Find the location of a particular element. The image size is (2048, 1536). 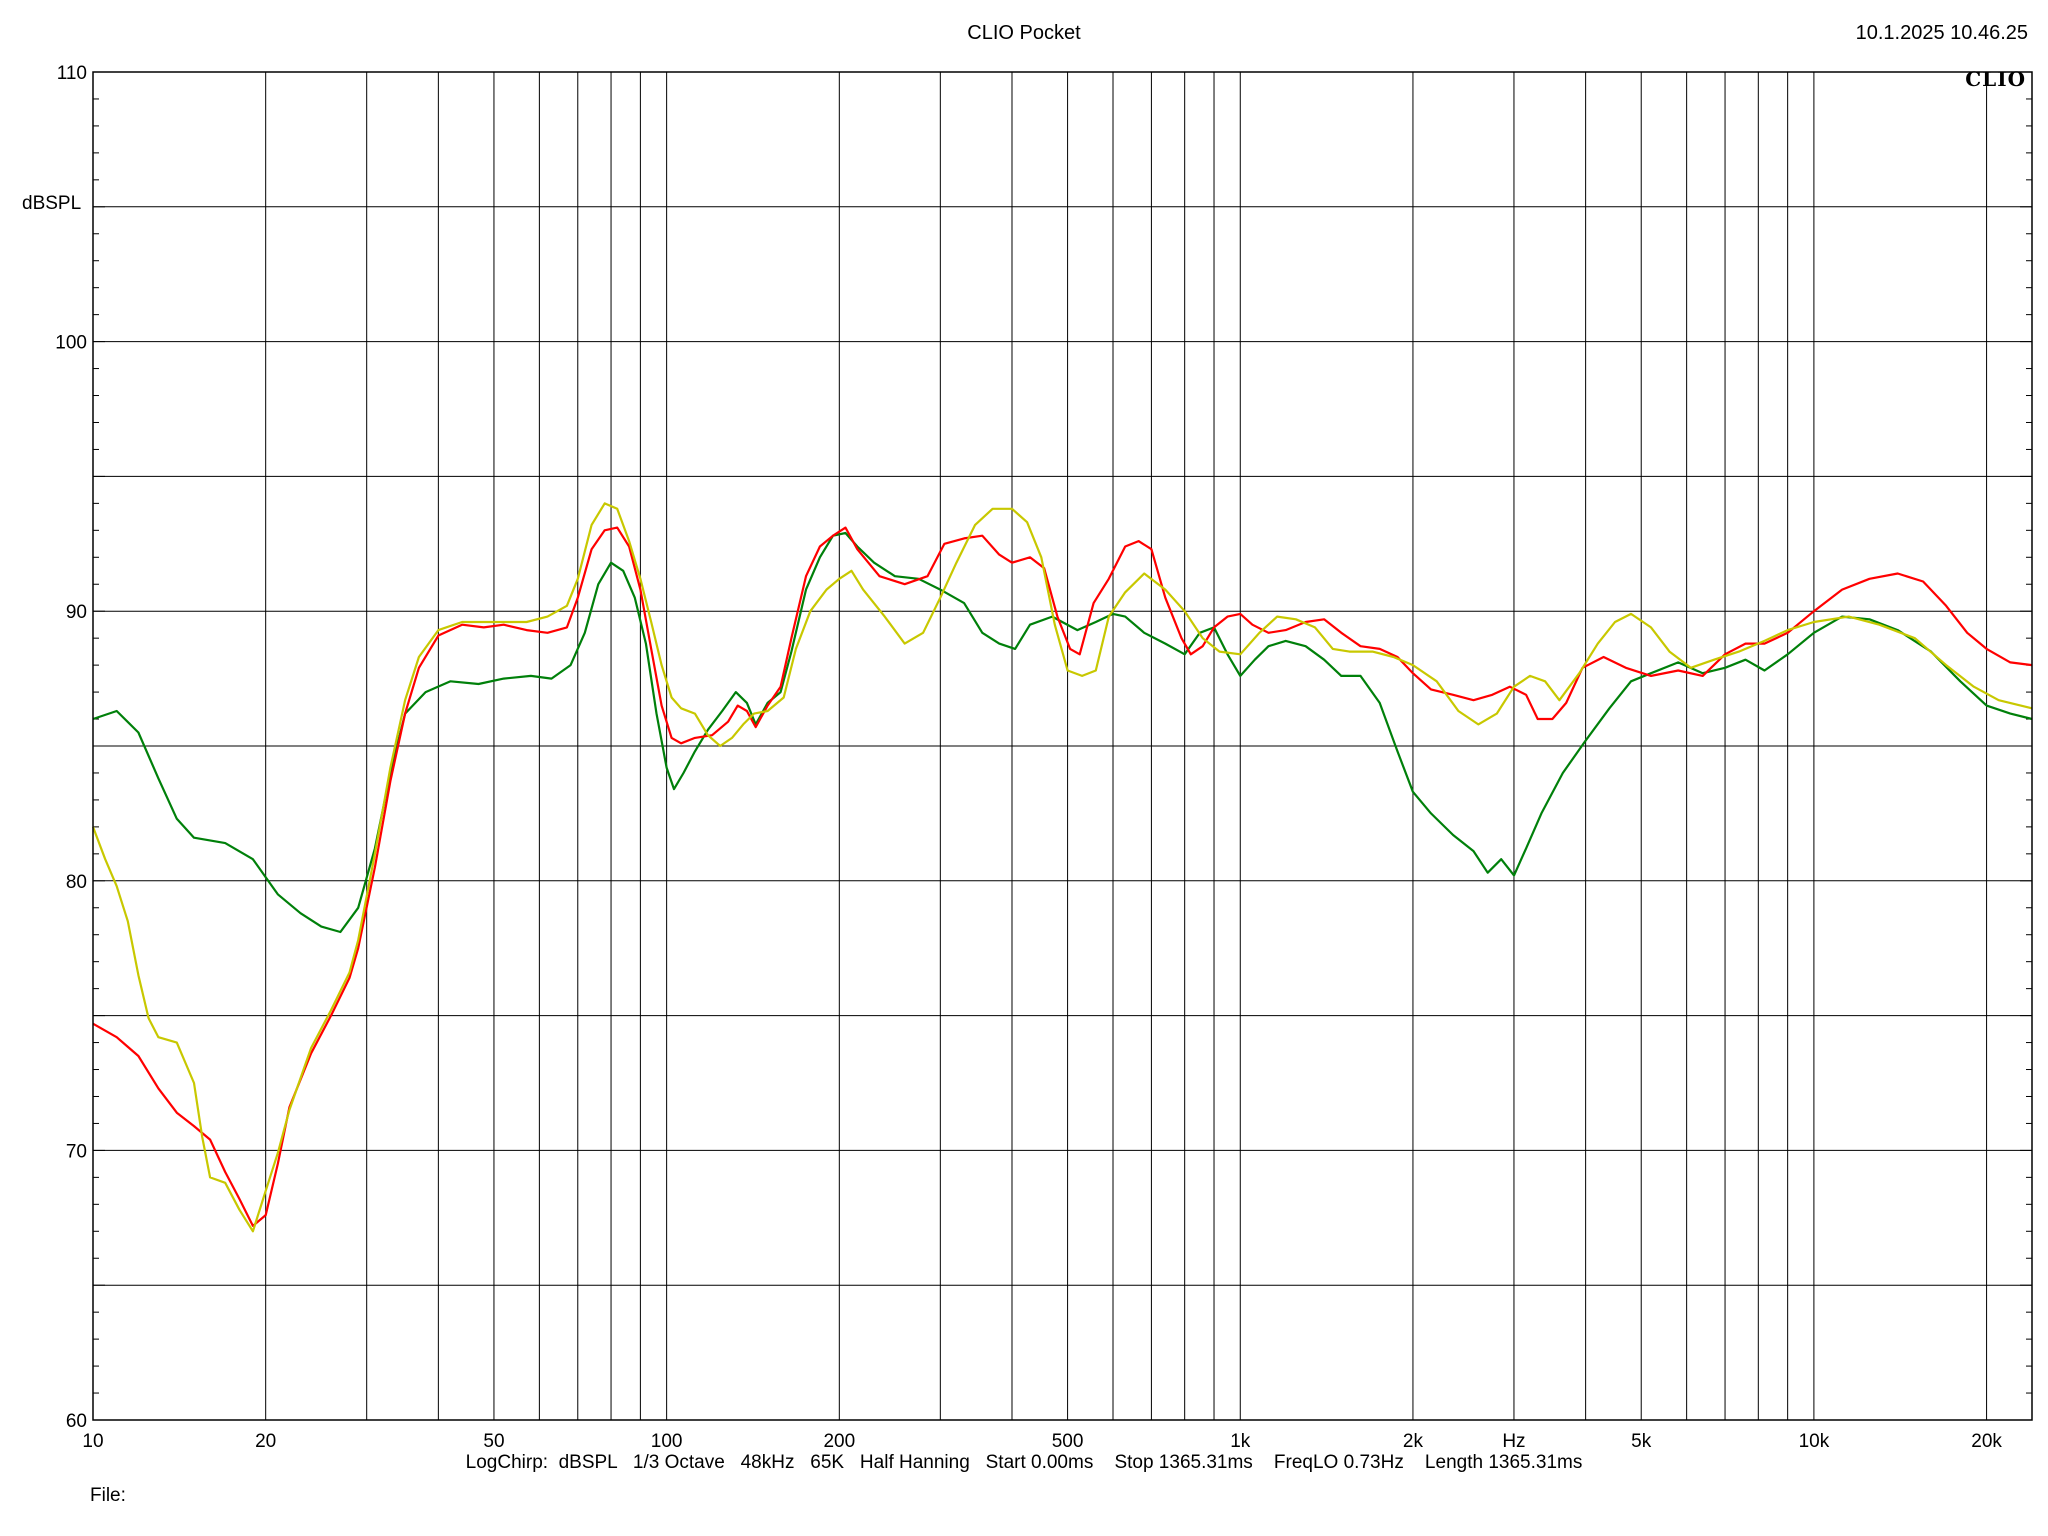

y-tick-label: 70 is located at coordinates (76, 1151).